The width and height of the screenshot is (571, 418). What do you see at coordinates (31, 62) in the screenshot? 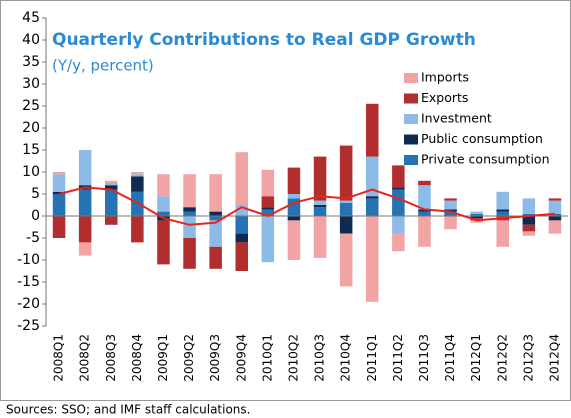
I see `y-tick-label: 35` at bounding box center [31, 62].